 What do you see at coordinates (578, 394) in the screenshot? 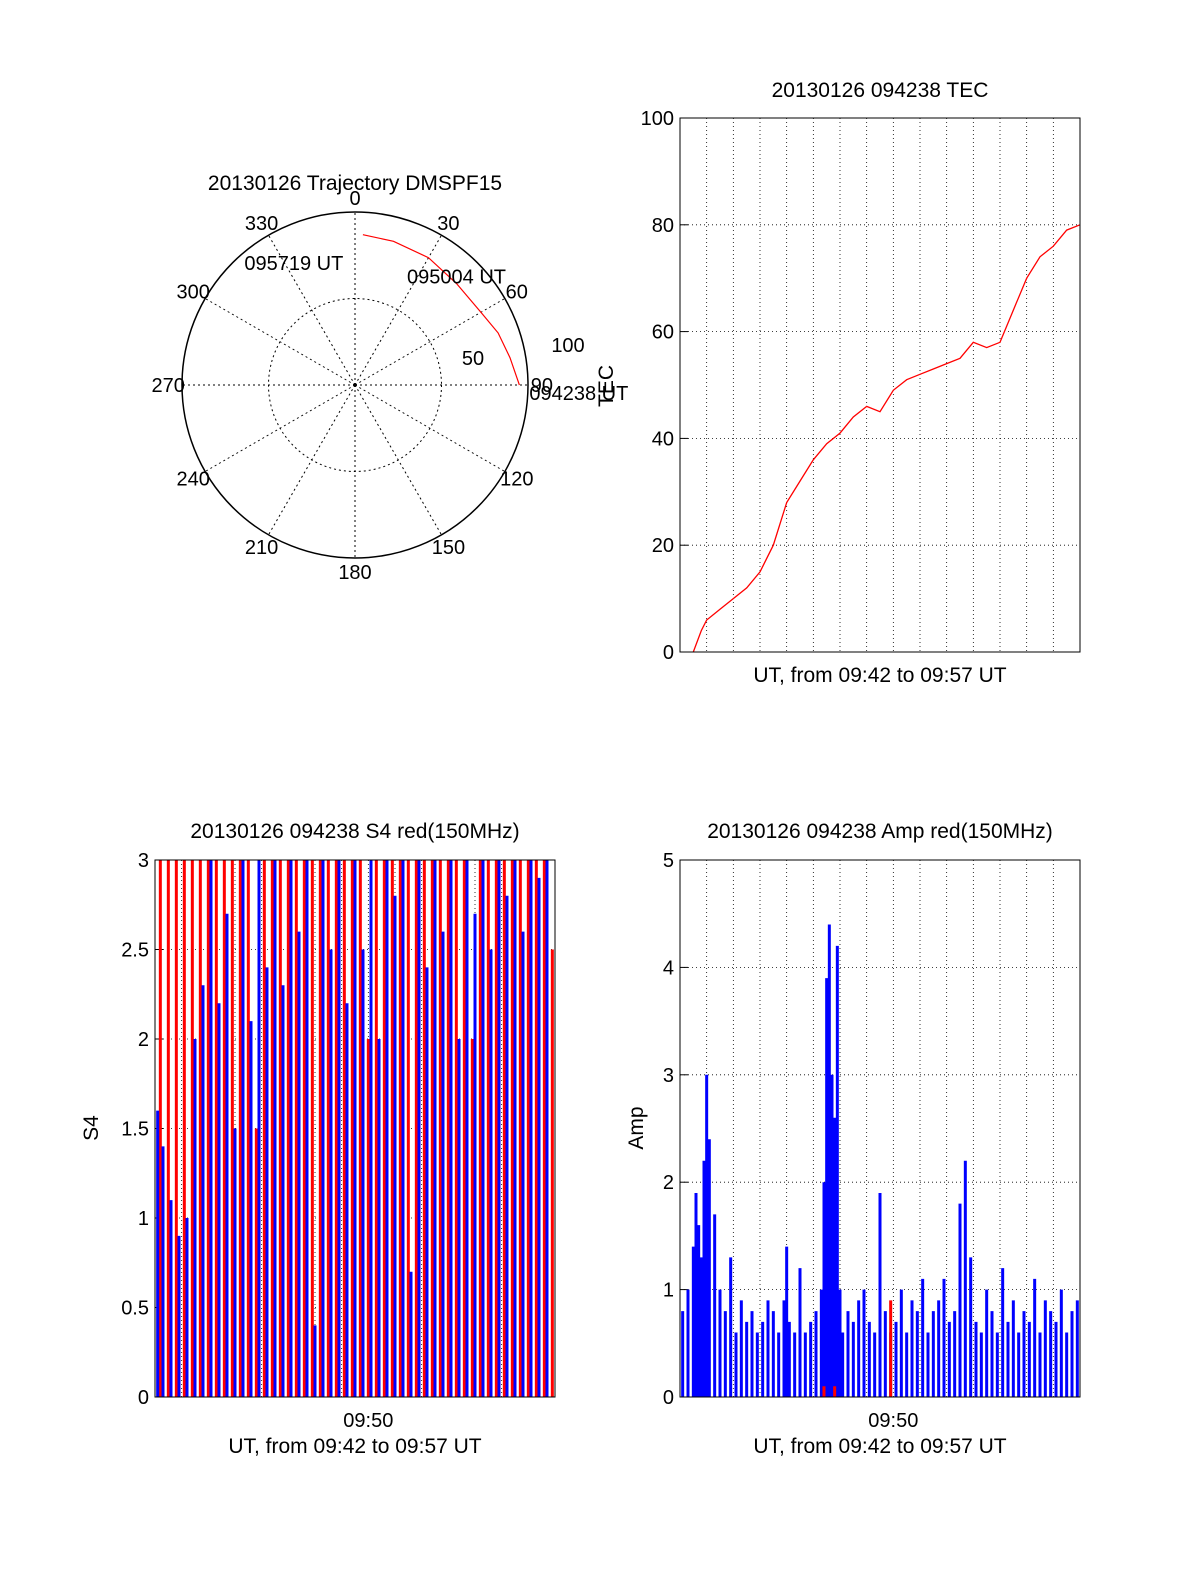
I see `polar-annotation: 094238 UT` at bounding box center [578, 394].